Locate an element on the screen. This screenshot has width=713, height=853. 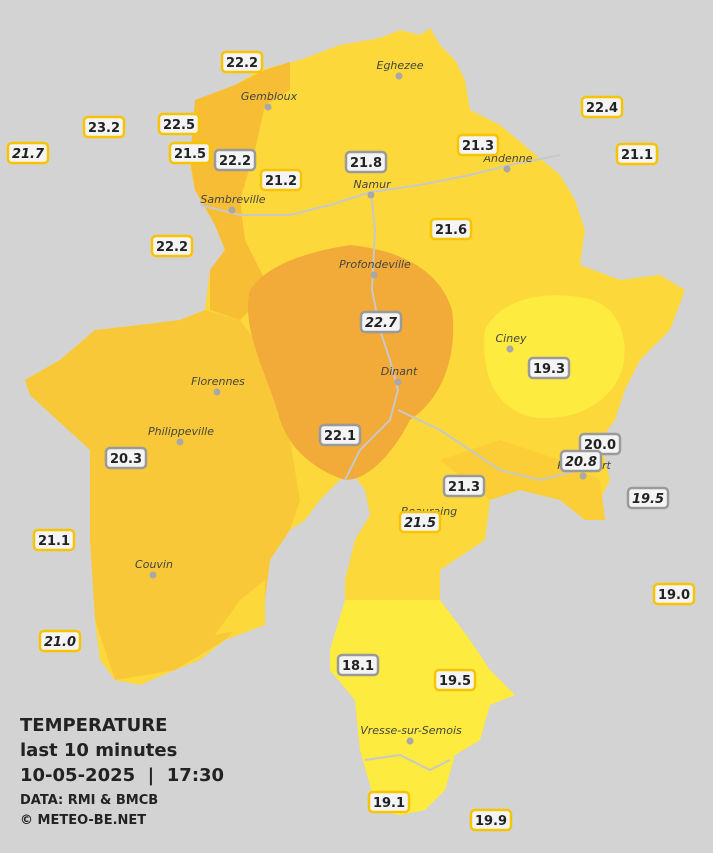
station-value: 19.1 is located at coordinates (389, 803).